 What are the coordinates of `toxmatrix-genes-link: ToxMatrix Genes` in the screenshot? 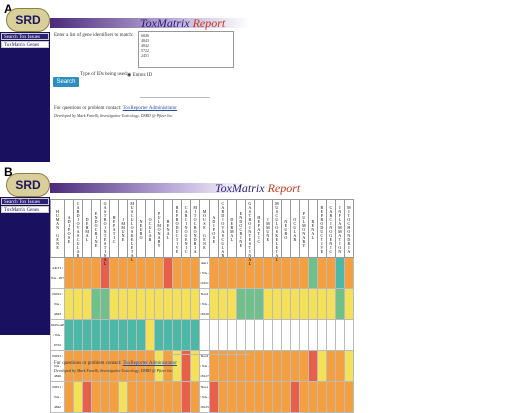 It's located at (25, 44).